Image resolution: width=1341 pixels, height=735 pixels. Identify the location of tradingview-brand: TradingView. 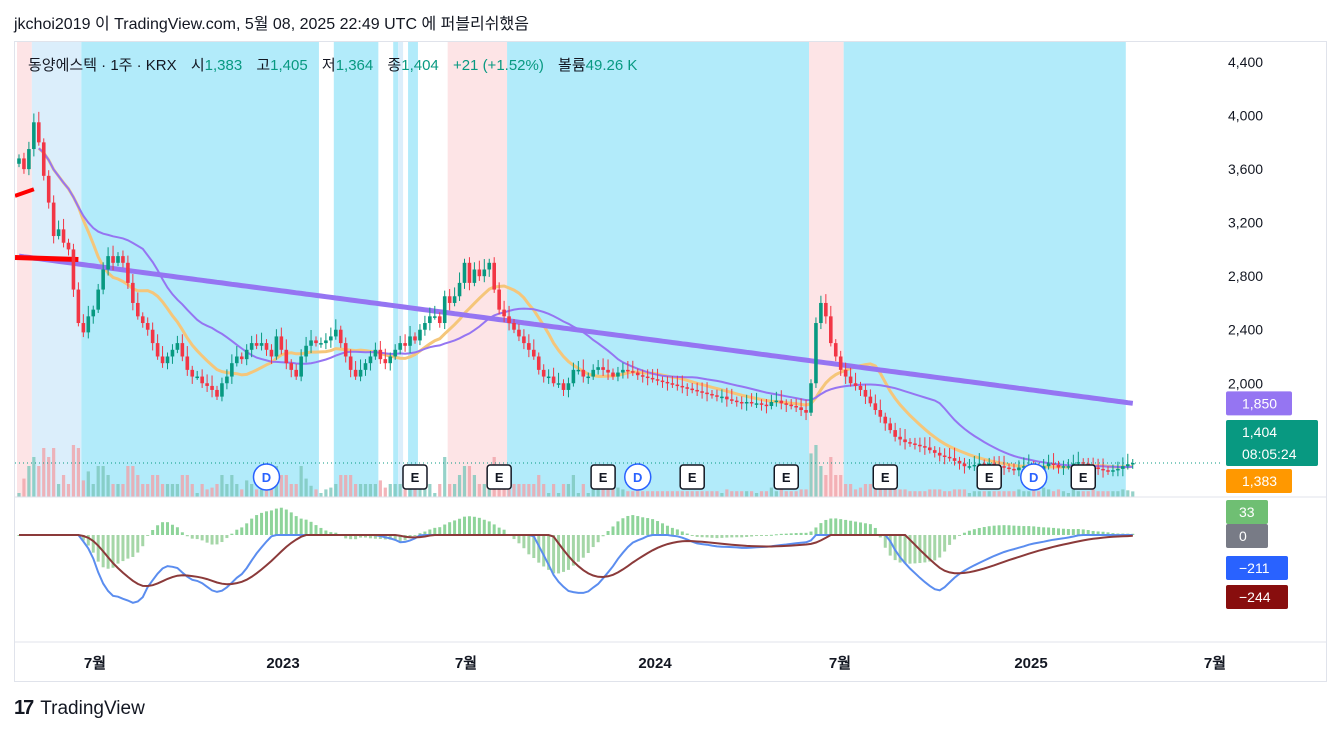
(92, 708).